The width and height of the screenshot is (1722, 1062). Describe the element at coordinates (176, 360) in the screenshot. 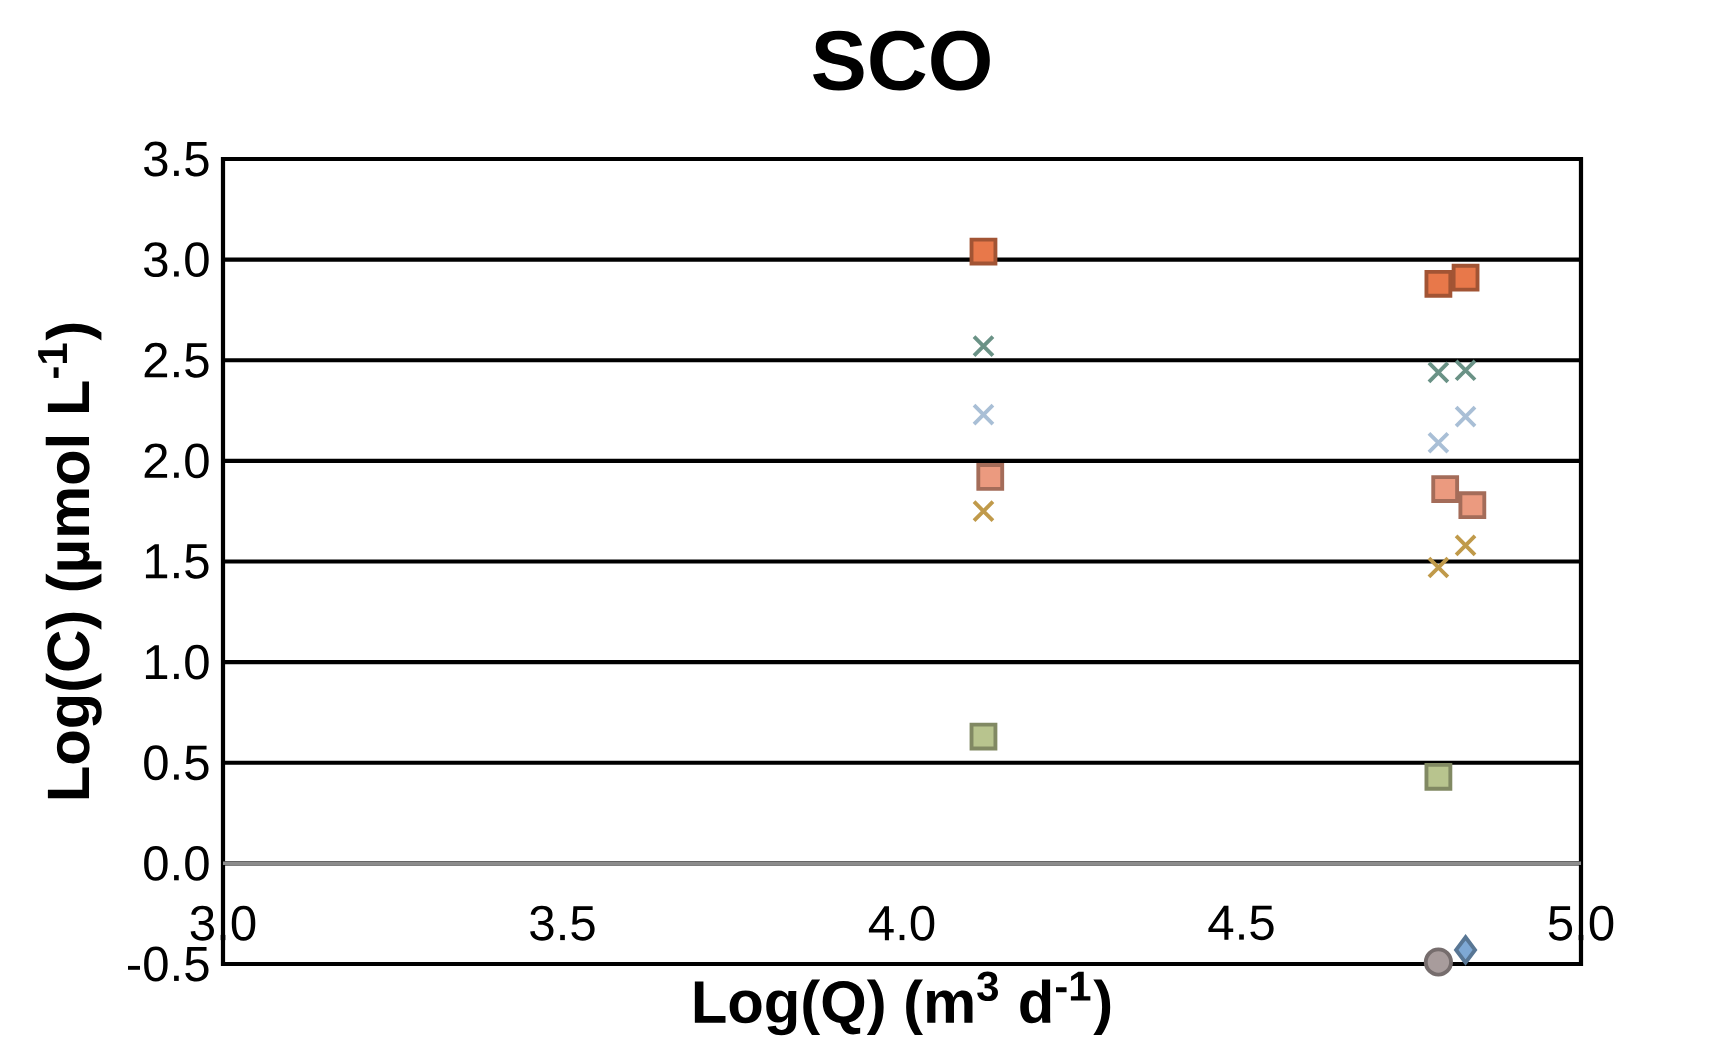

I see `y-tick-label: 2.5` at that location.